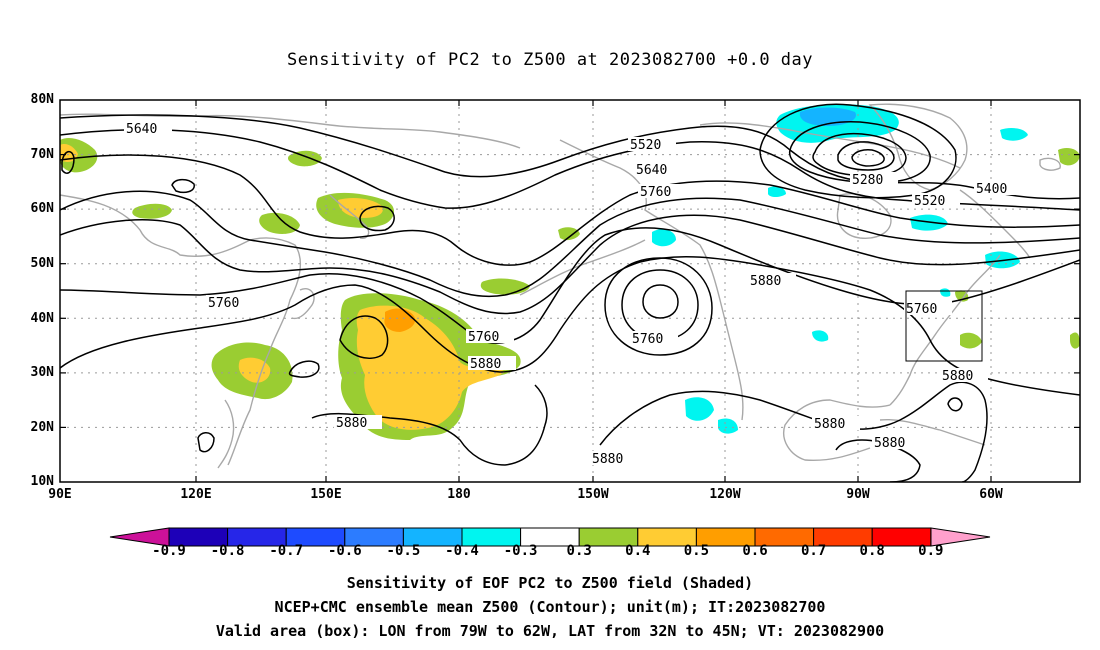 The height and width of the screenshot is (650, 1100). I want to click on shaded-region-negative-mexico, so click(728, 426).